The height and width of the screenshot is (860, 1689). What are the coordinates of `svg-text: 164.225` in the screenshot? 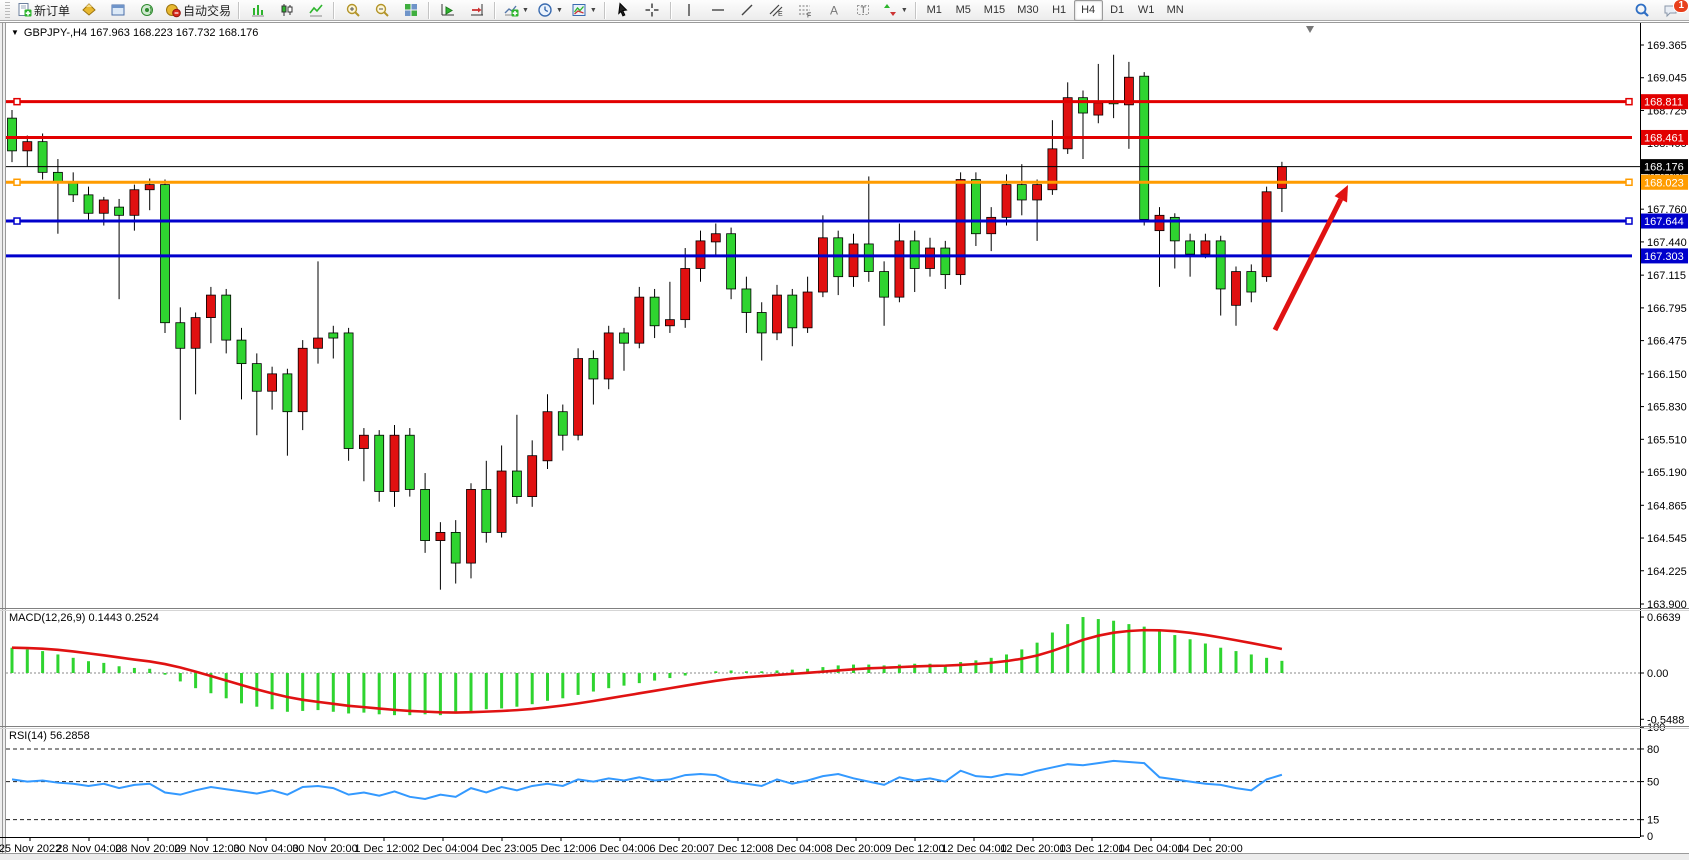 It's located at (1667, 572).